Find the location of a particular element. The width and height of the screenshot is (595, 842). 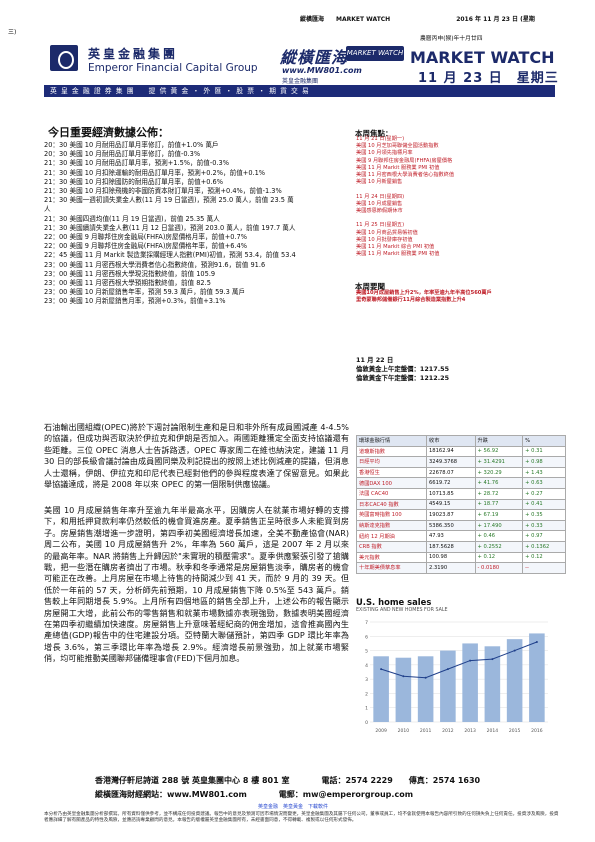

gold-pm-fix: 倫敦黃金下午定盤價：1212.25 is located at coordinates (403, 378).